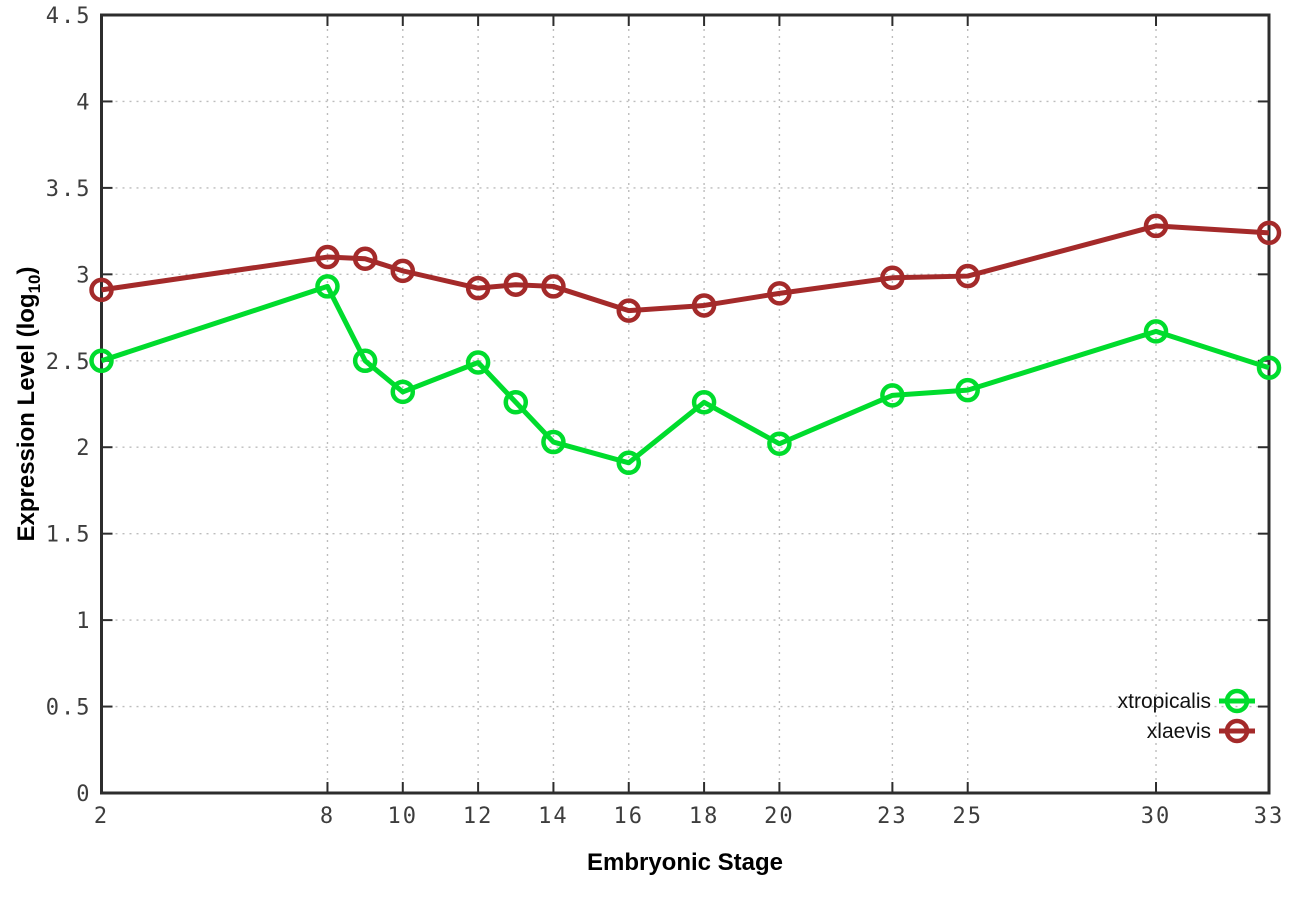 This screenshot has width=1296, height=907. I want to click on x-tick-label: 25, so click(967, 816).